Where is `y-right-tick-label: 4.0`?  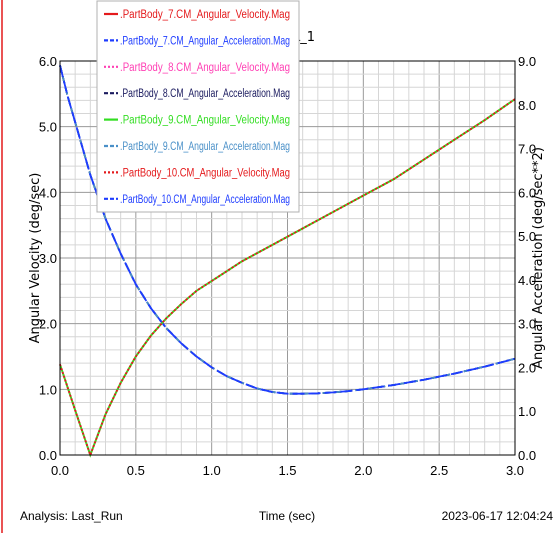 y-right-tick-label: 4.0 is located at coordinates (527, 280).